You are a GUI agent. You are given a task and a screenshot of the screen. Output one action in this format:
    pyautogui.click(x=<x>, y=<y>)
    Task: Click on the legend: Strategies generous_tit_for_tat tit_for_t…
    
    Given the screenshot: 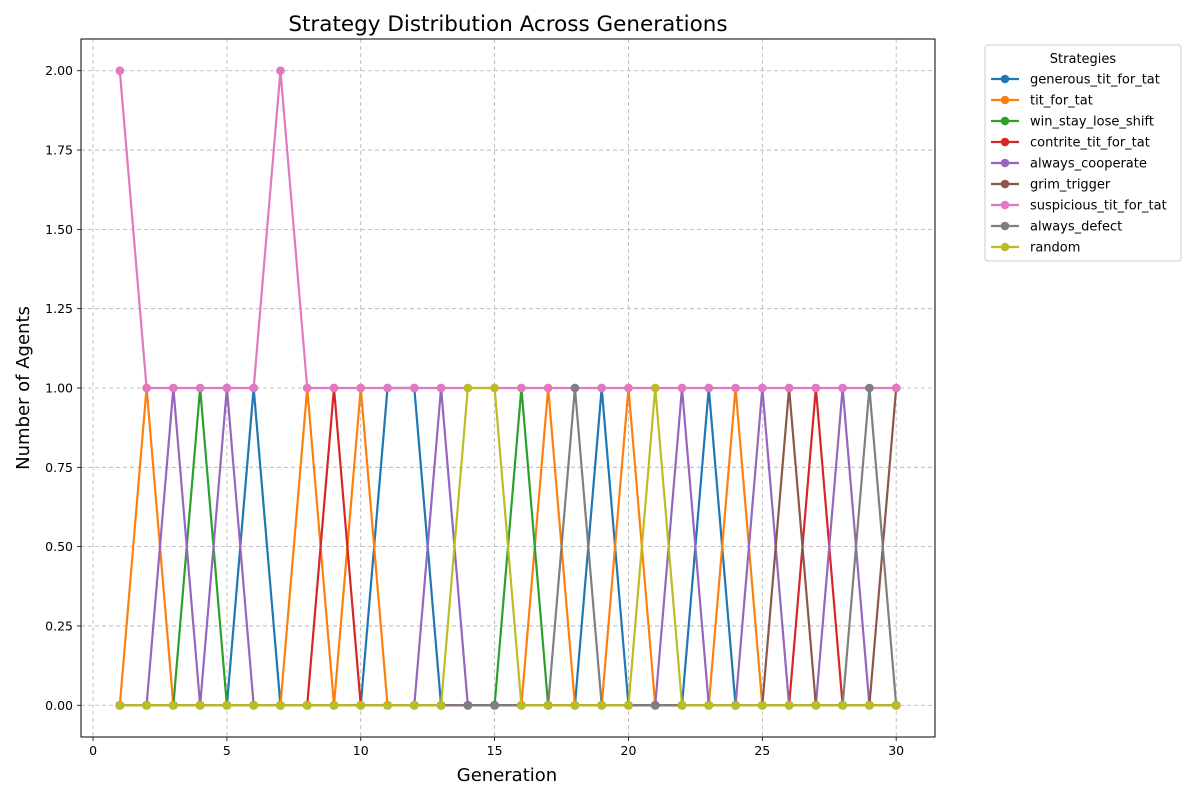 What is the action you would take?
    pyautogui.click(x=1083, y=153)
    